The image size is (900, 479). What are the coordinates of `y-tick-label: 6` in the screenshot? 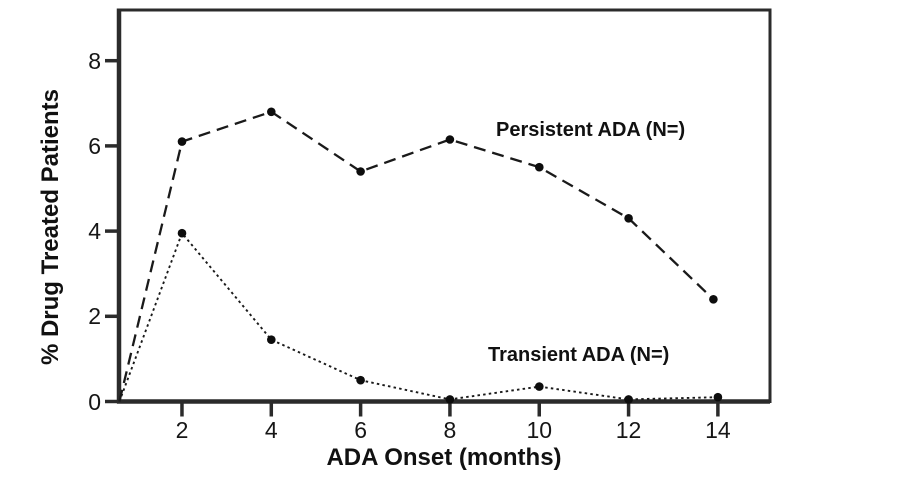 It's located at (94, 145).